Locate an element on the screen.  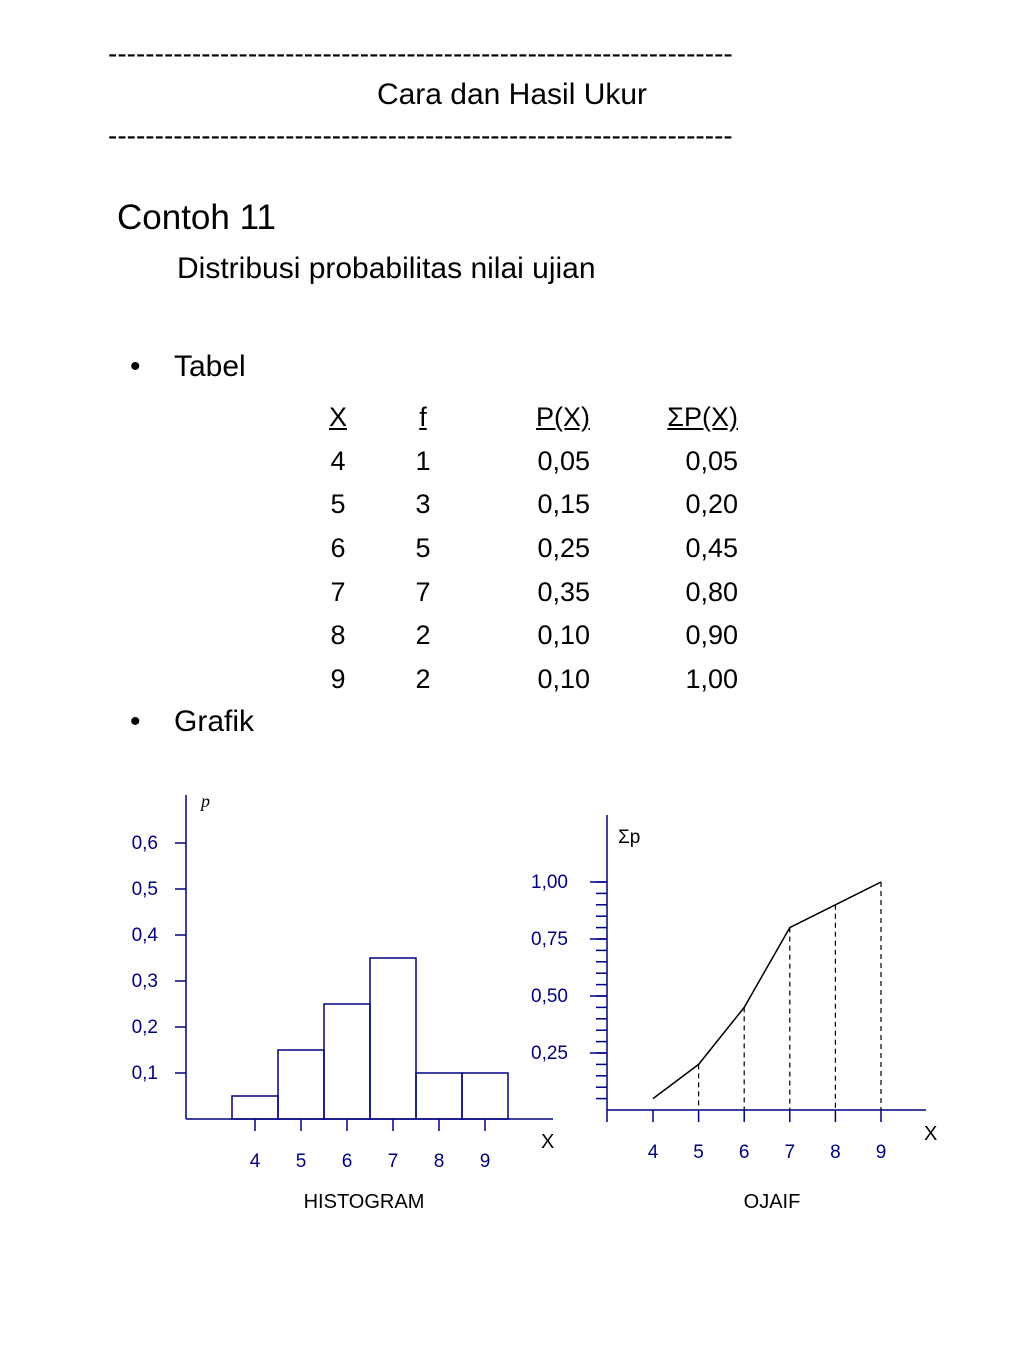
cell-px: 0,35 is located at coordinates (563, 591).